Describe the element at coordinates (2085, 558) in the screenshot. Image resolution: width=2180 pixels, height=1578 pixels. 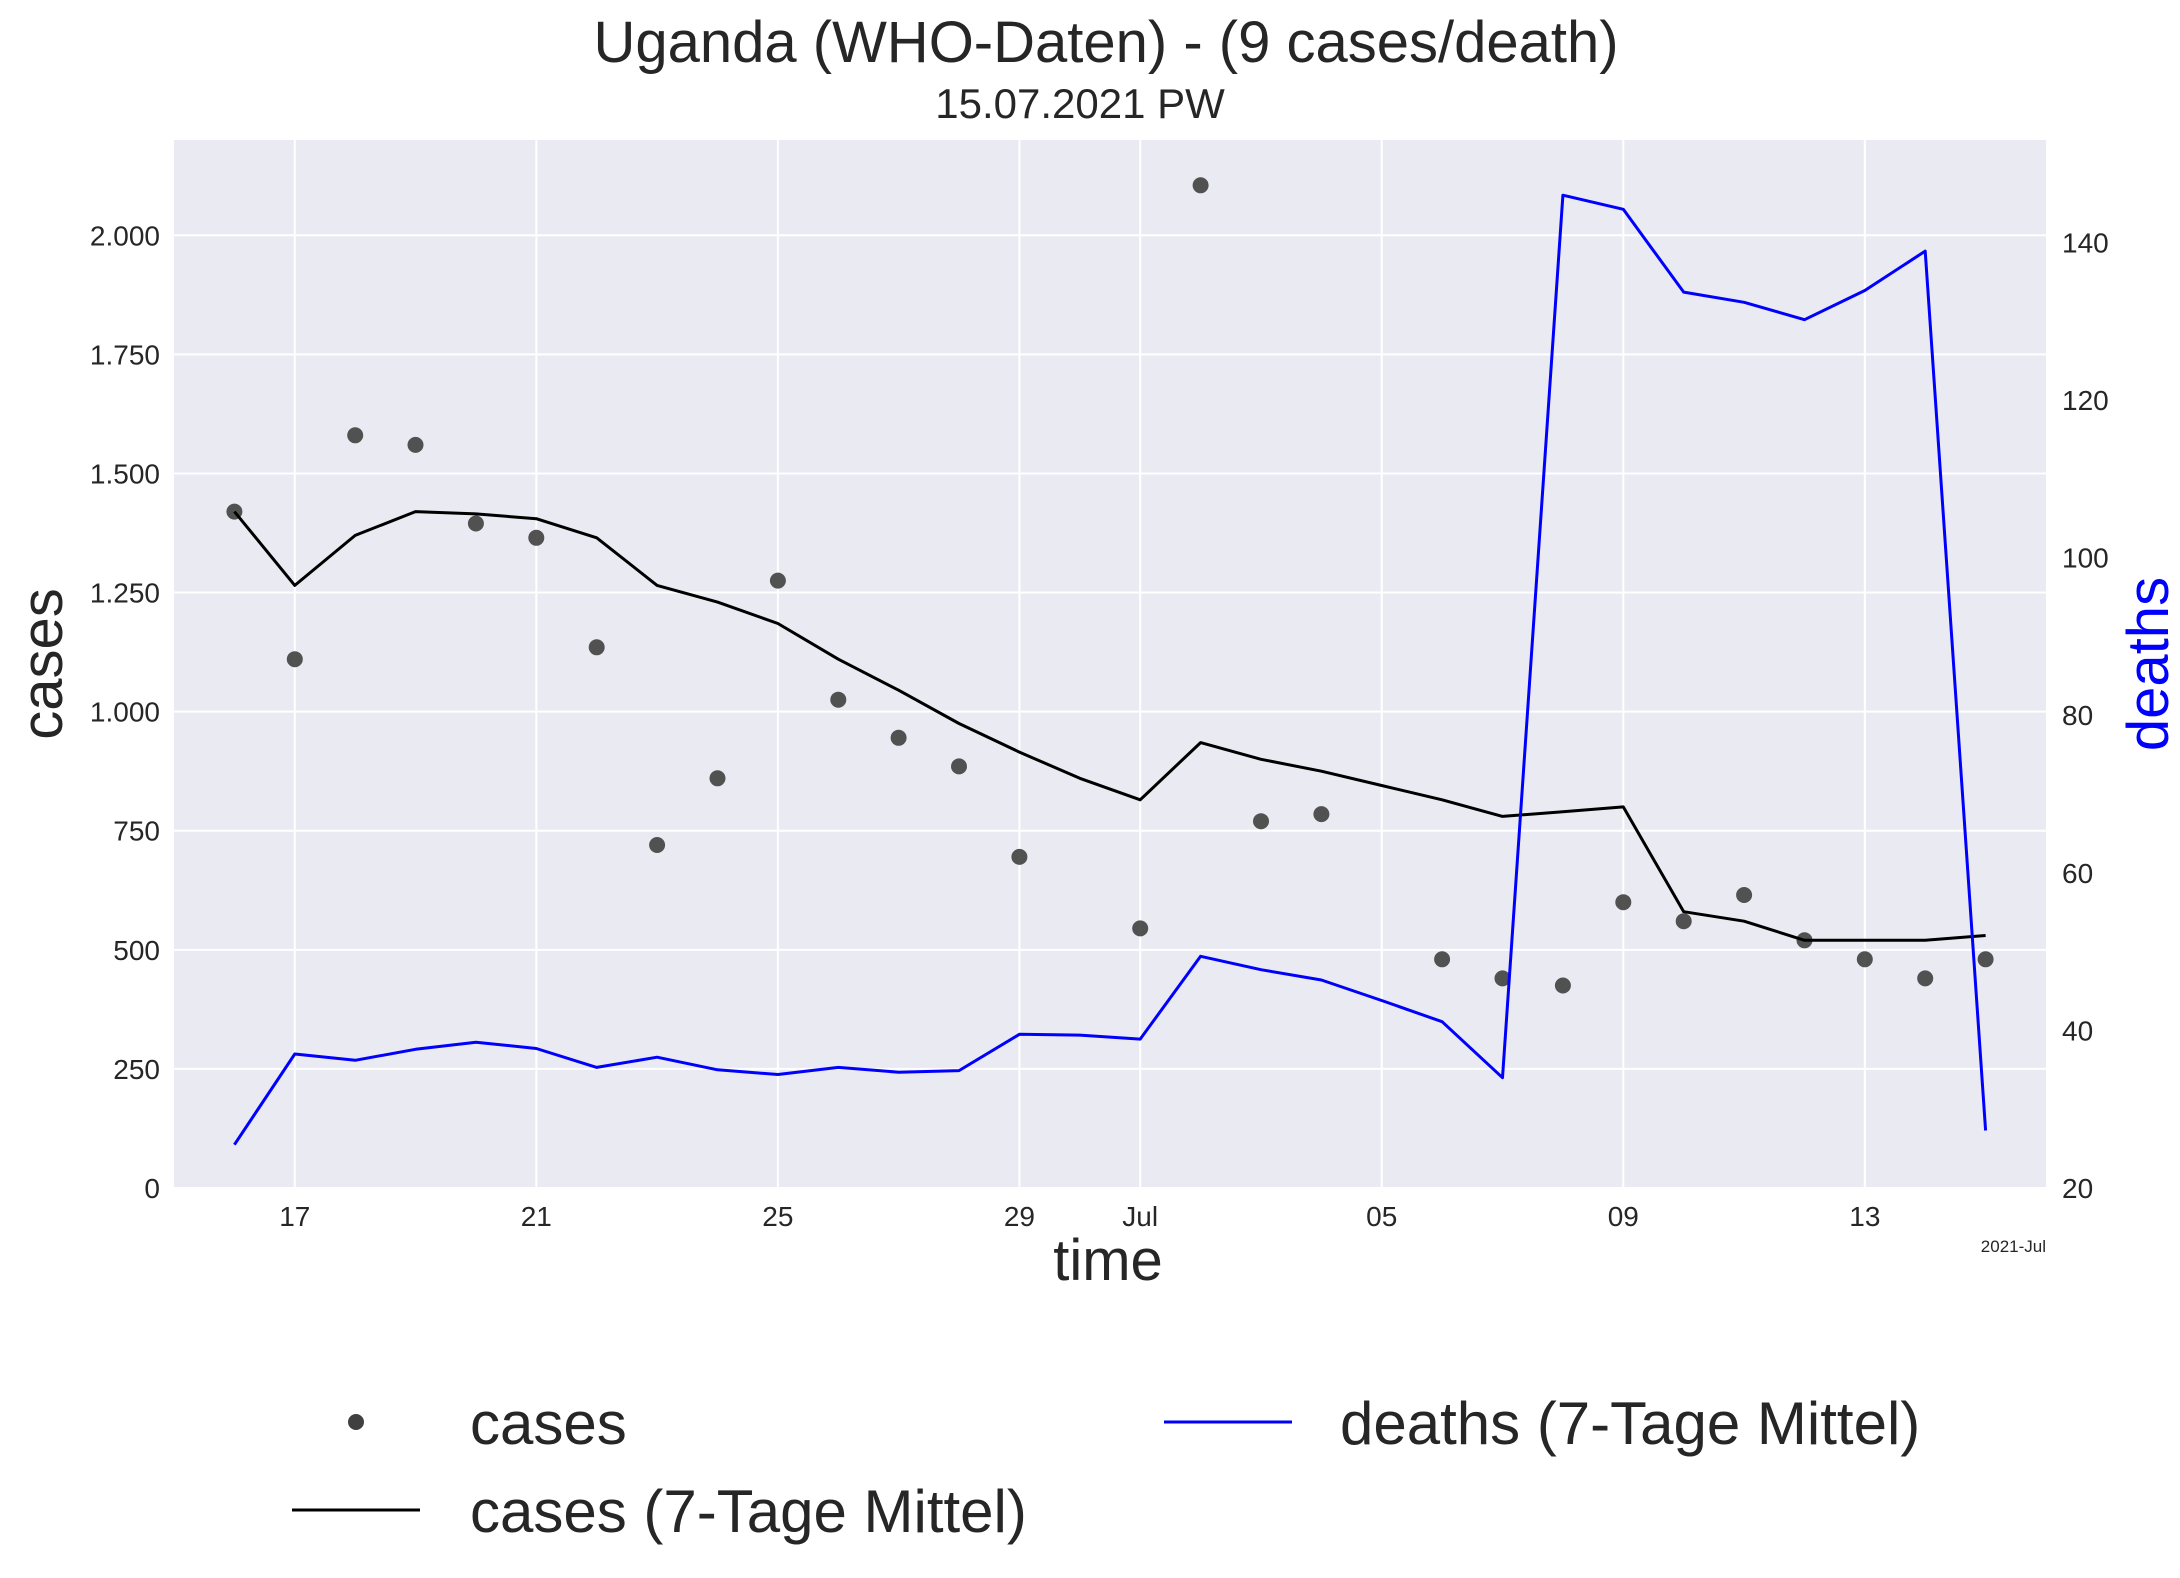
I see `y-tick-label-right: 100` at that location.